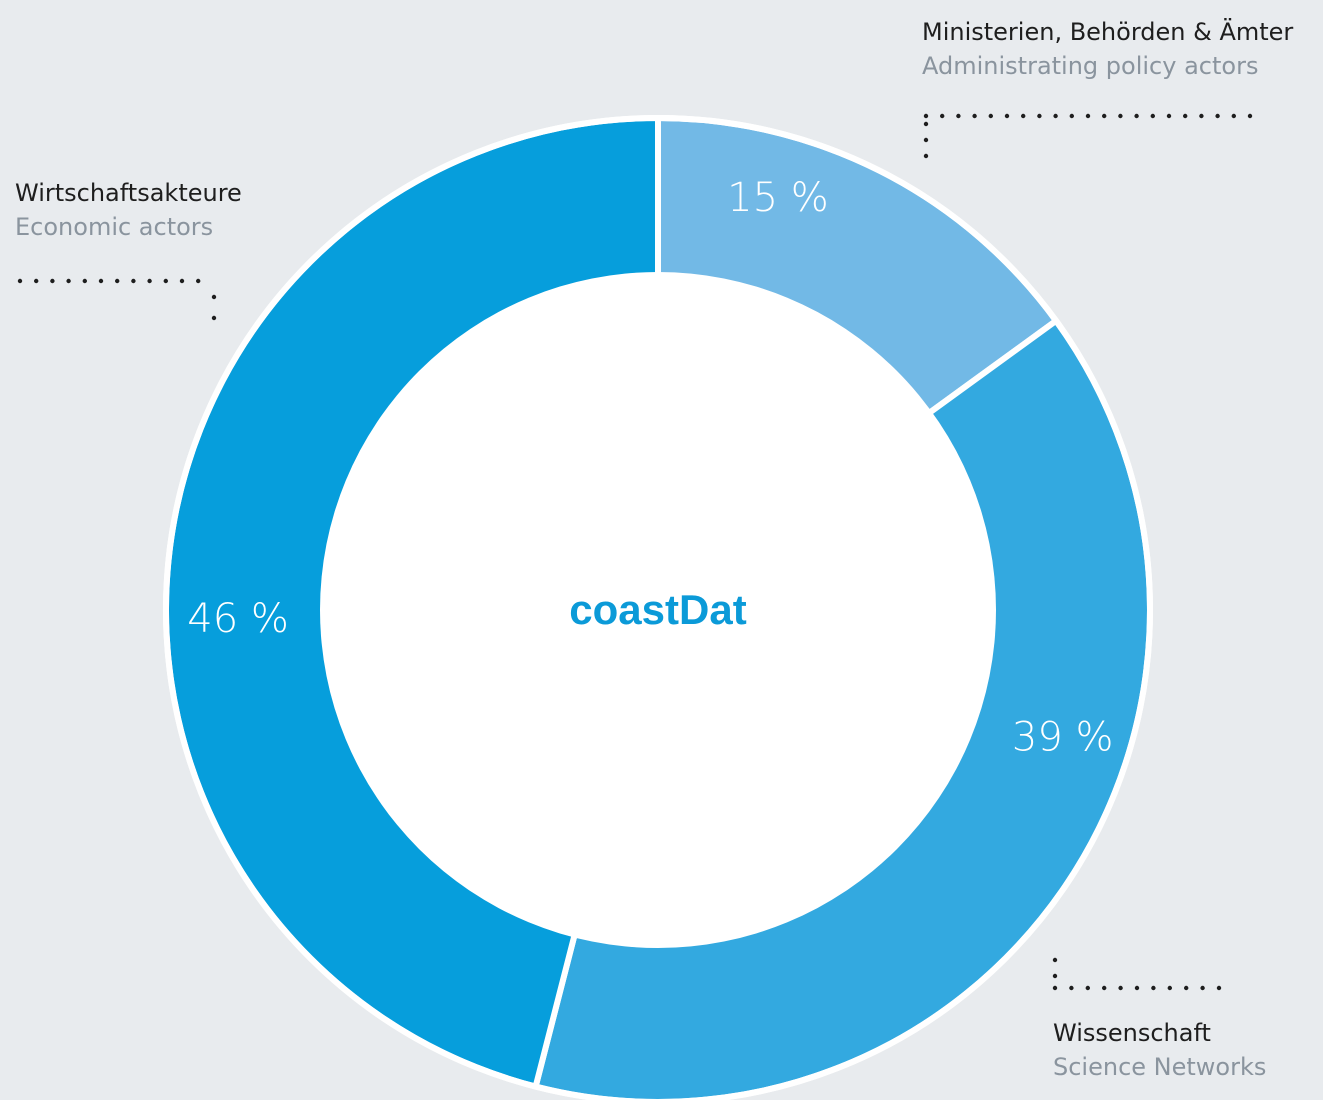 This screenshot has height=1100, width=1323. Describe the element at coordinates (128, 193) in the screenshot. I see `label-de-economic: Wirtschaftsakteure` at that location.